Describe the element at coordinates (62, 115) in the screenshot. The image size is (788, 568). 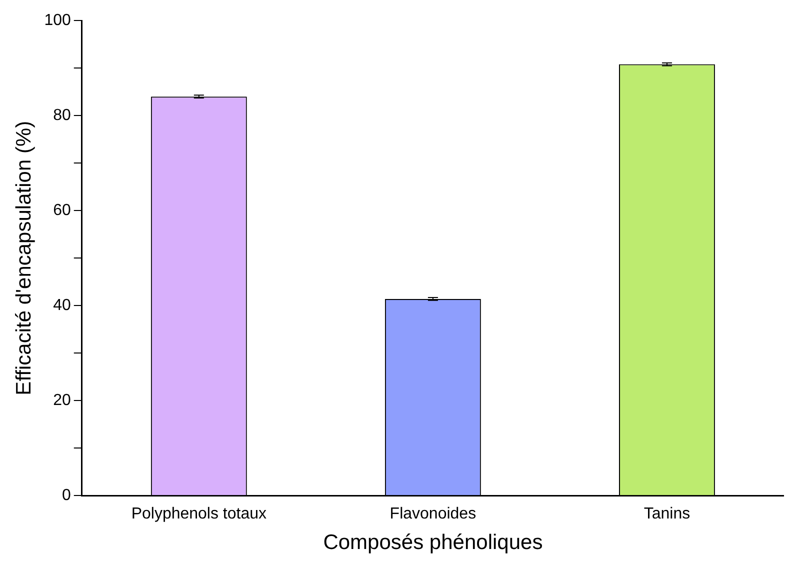
I see `y-tick-label: 80` at that location.